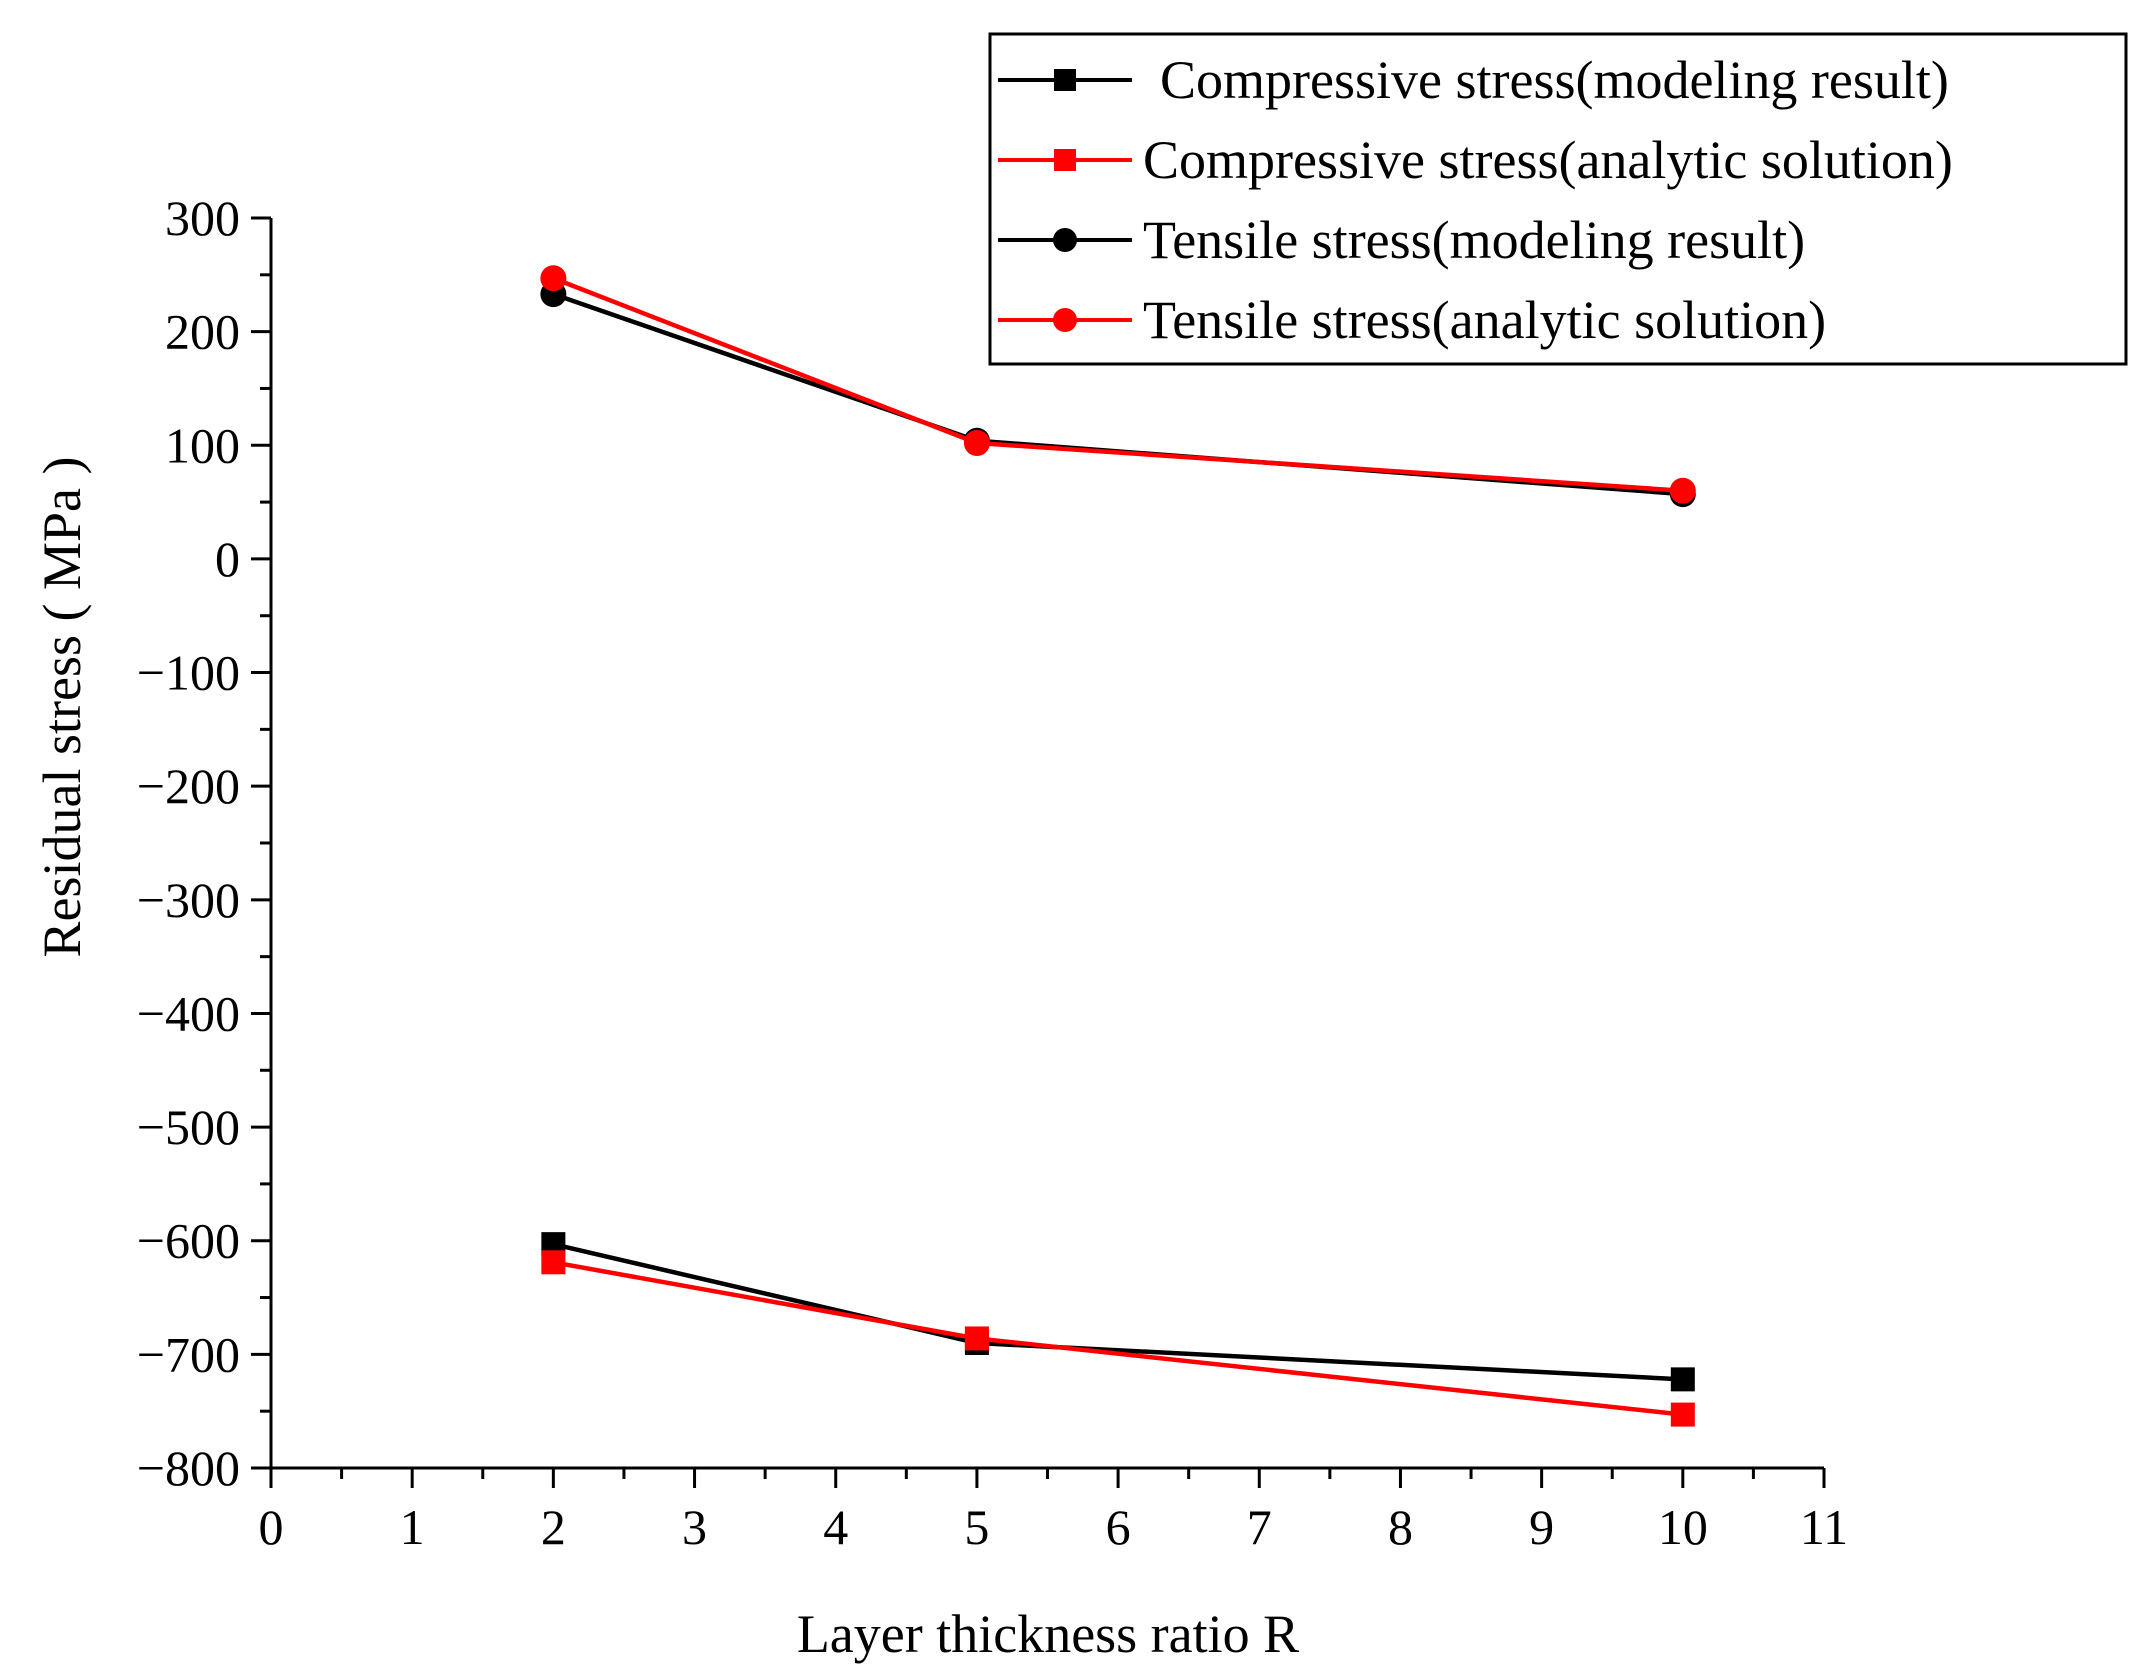 The width and height of the screenshot is (2151, 1672). Describe the element at coordinates (188, 673) in the screenshot. I see `y-tick-label: −100` at that location.